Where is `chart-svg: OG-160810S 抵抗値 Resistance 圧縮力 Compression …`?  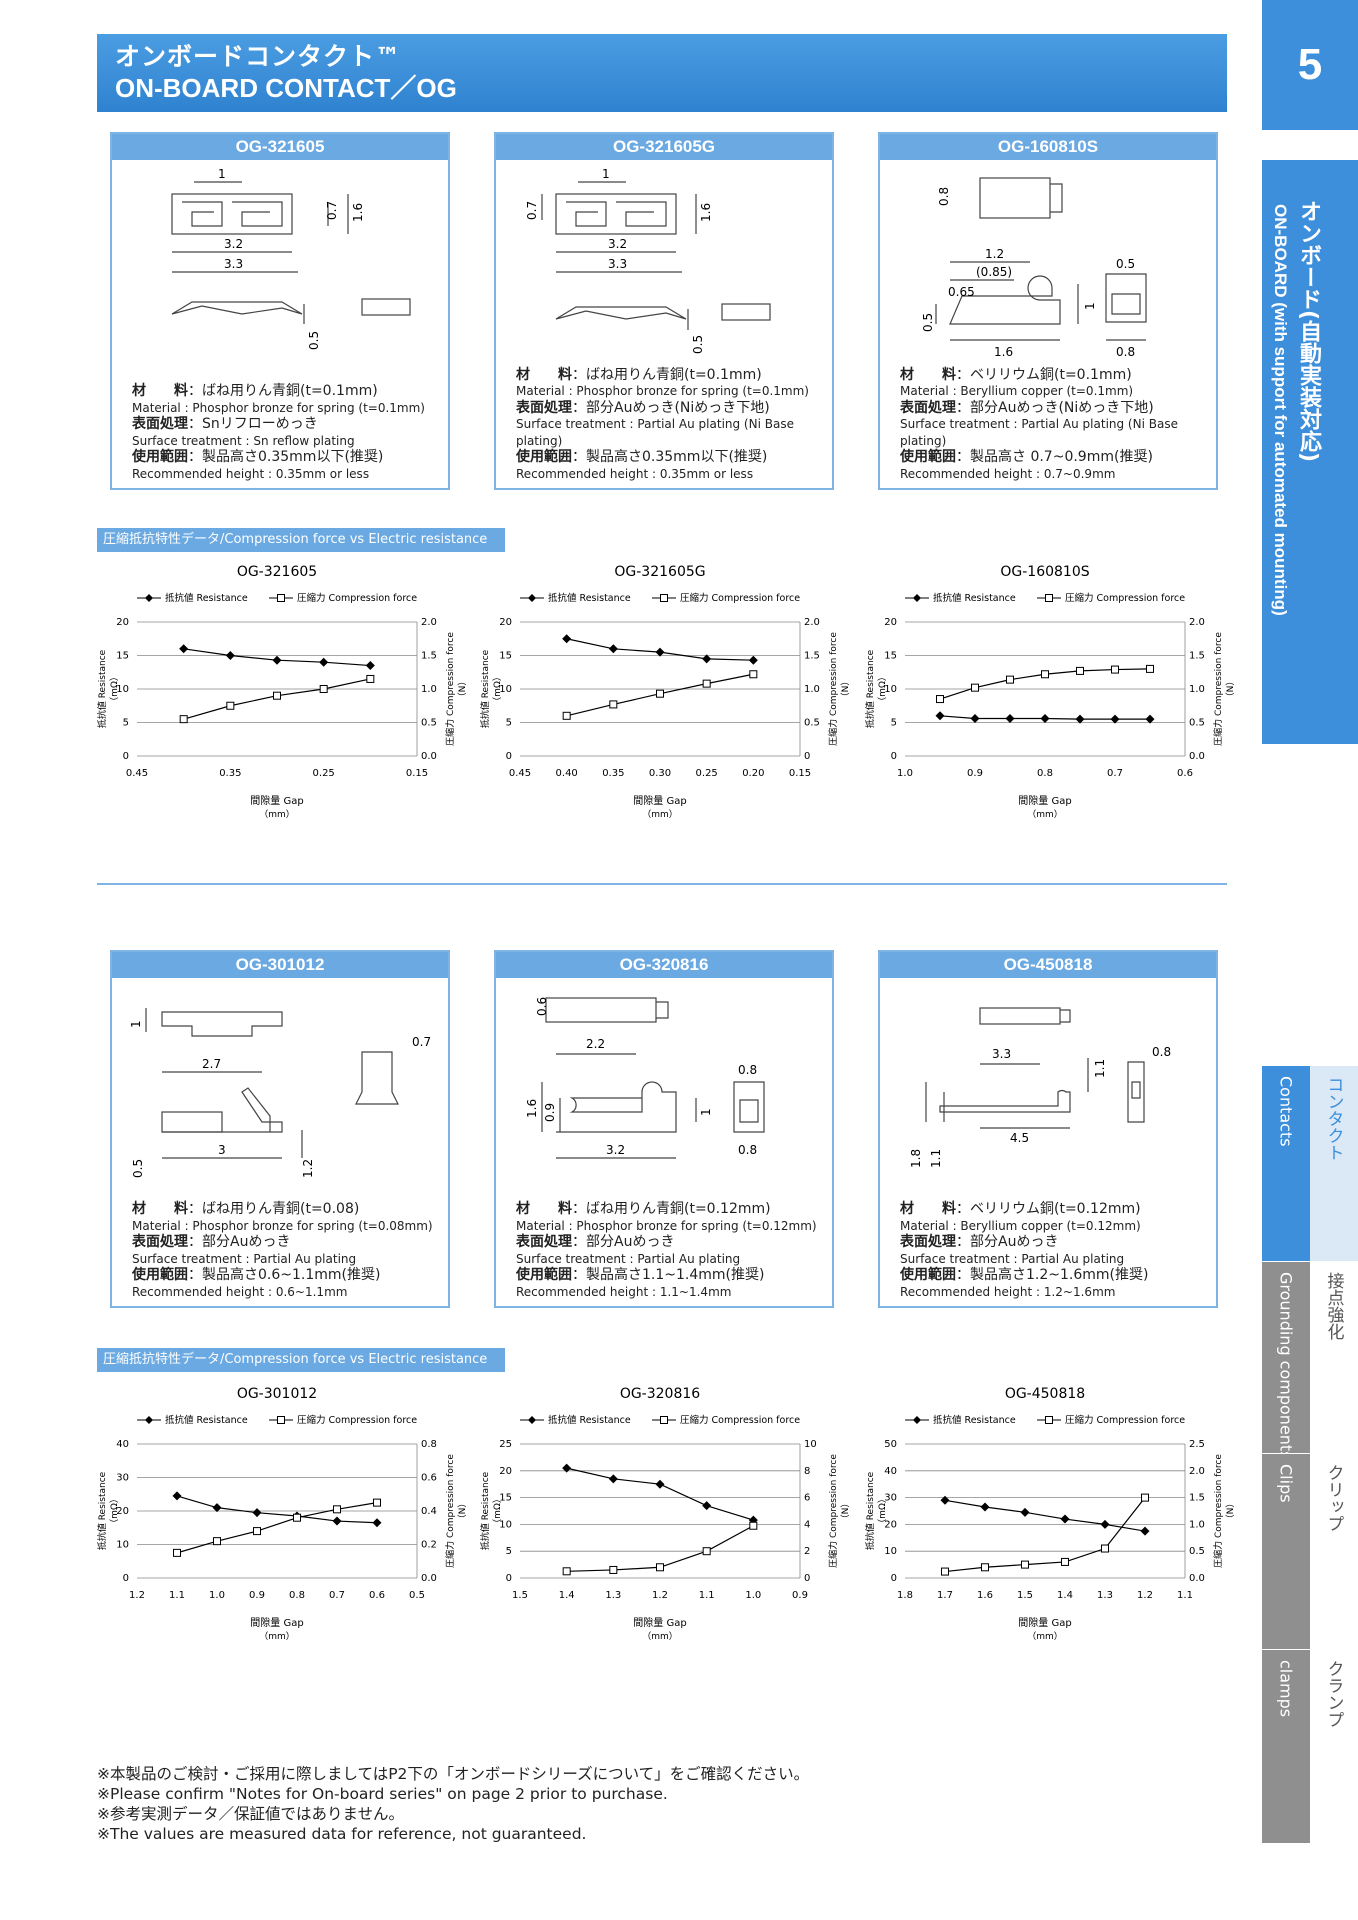 chart-svg: OG-160810S 抵抗値 Resistance 圧縮力 Compression … is located at coordinates (1050, 692).